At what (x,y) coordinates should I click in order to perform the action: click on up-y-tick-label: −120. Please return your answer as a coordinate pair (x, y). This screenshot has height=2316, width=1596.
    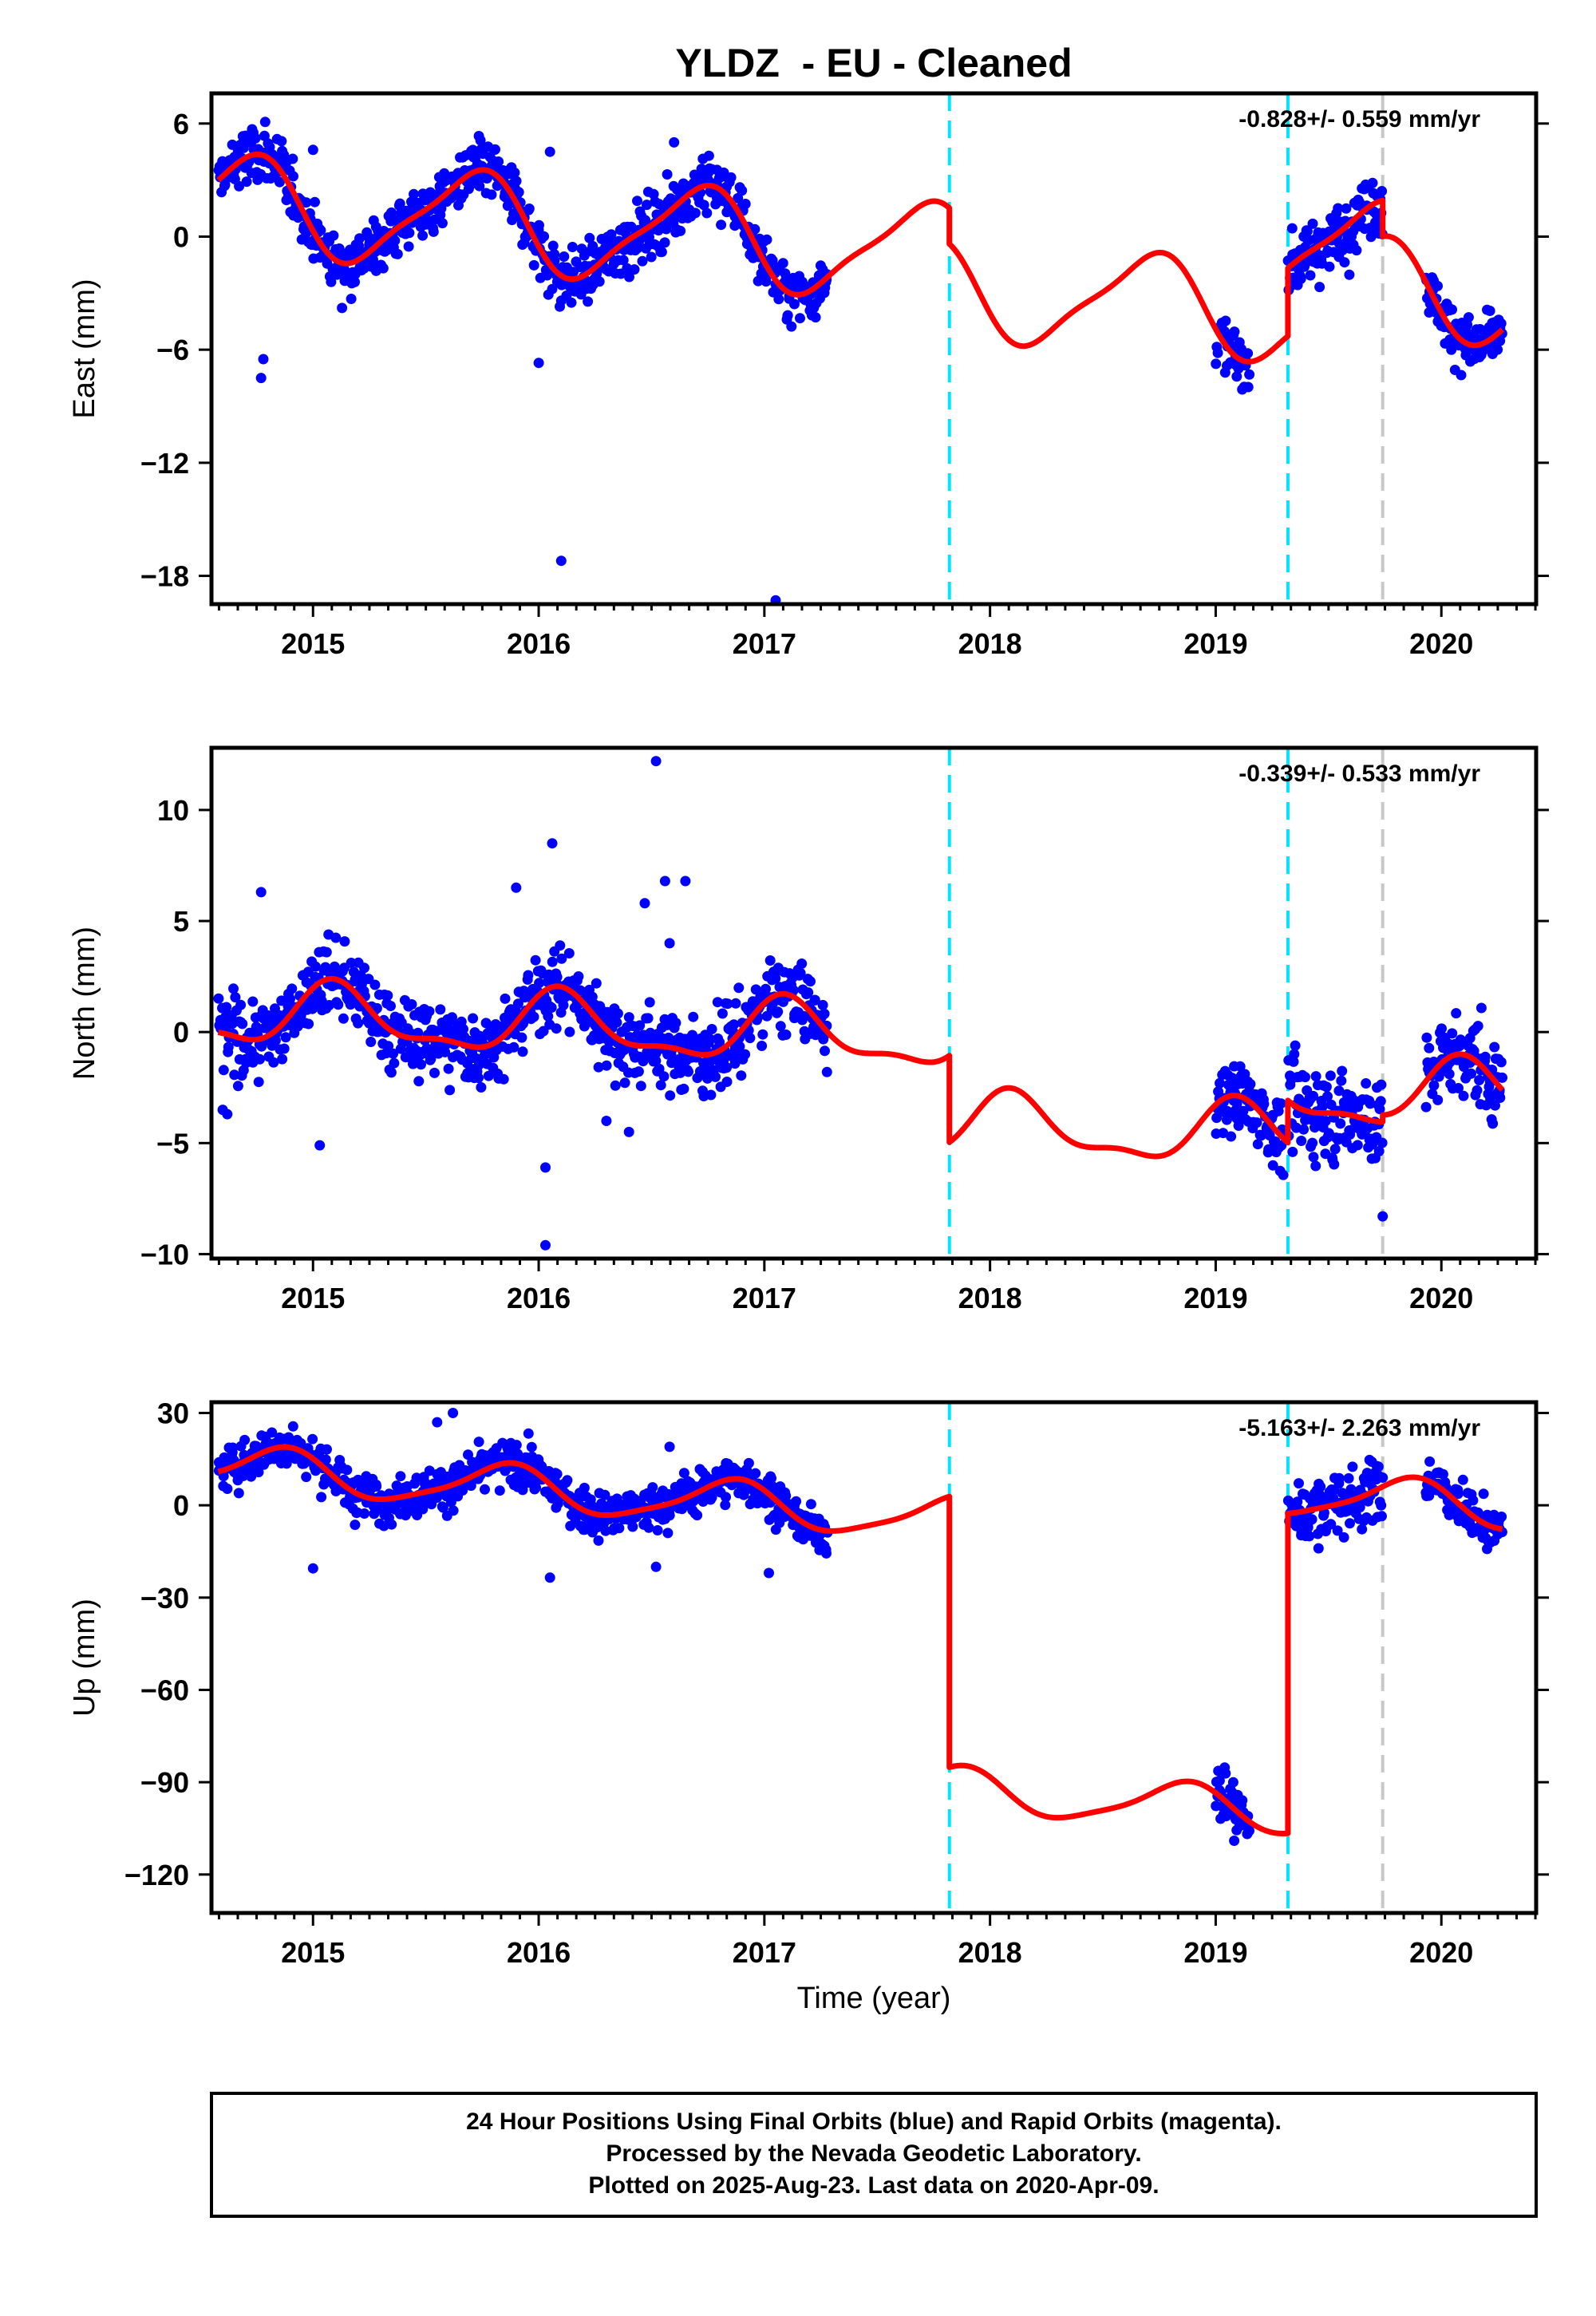
    Looking at the image, I should click on (156, 1875).